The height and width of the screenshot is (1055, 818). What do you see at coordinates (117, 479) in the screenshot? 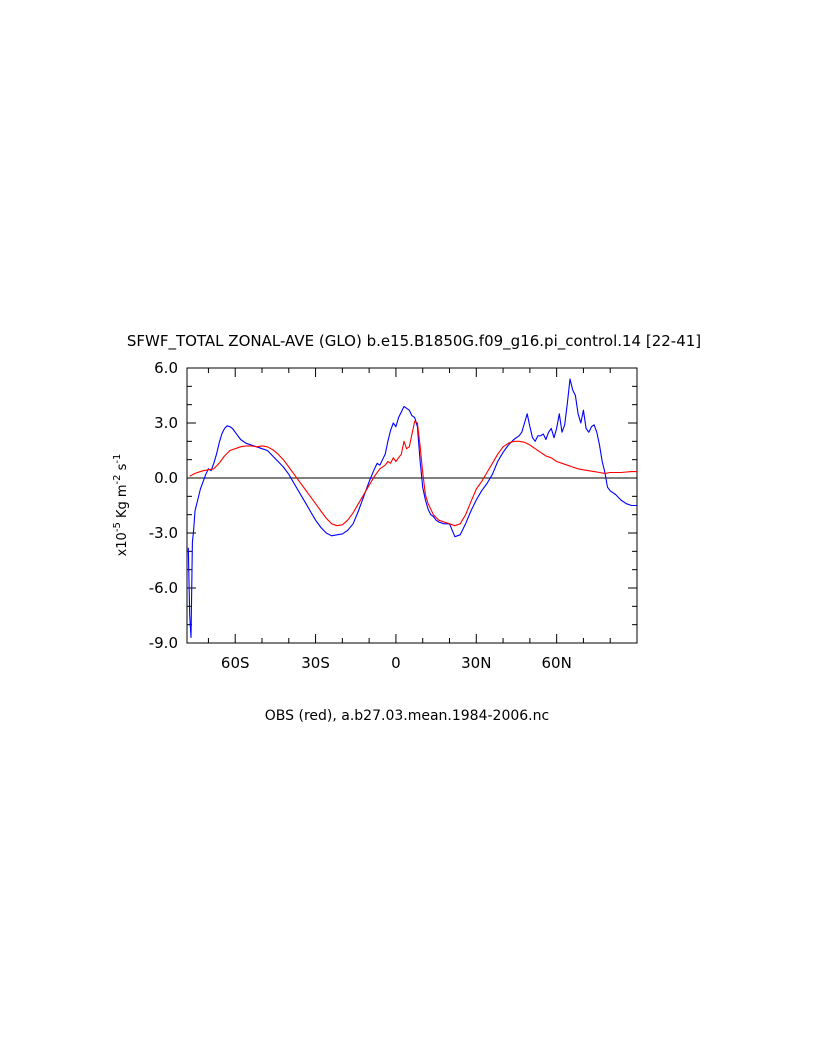
I see `ylabel-exp2: -2` at bounding box center [117, 479].